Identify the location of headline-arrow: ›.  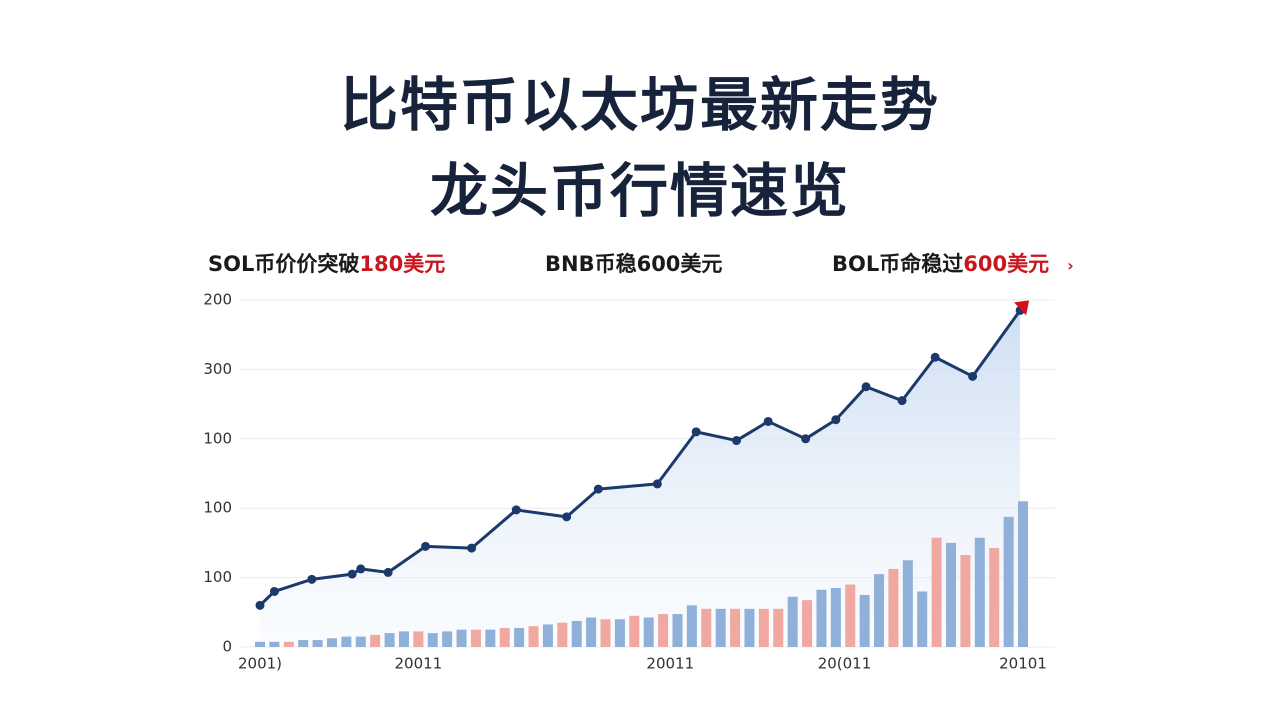
(1070, 265).